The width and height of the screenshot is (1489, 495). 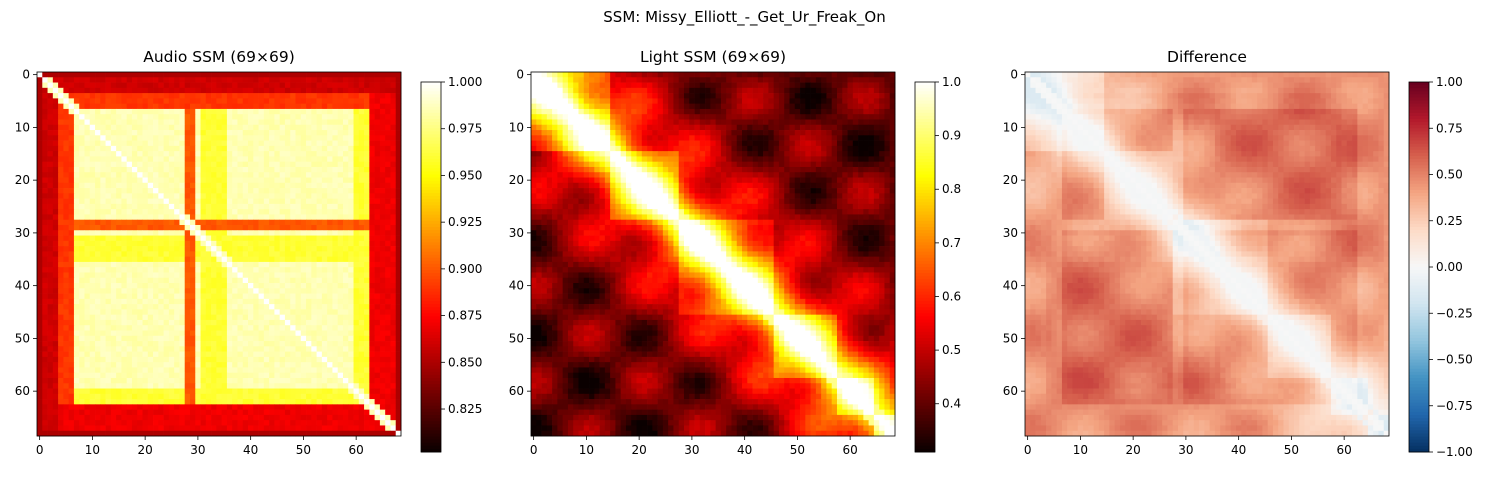 I want to click on colorbar-band, so click(x=431, y=198).